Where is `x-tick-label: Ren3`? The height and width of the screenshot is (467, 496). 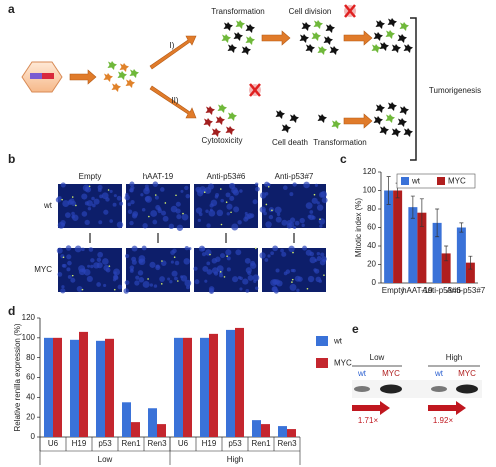 x-tick-label: Ren3 is located at coordinates (157, 443).